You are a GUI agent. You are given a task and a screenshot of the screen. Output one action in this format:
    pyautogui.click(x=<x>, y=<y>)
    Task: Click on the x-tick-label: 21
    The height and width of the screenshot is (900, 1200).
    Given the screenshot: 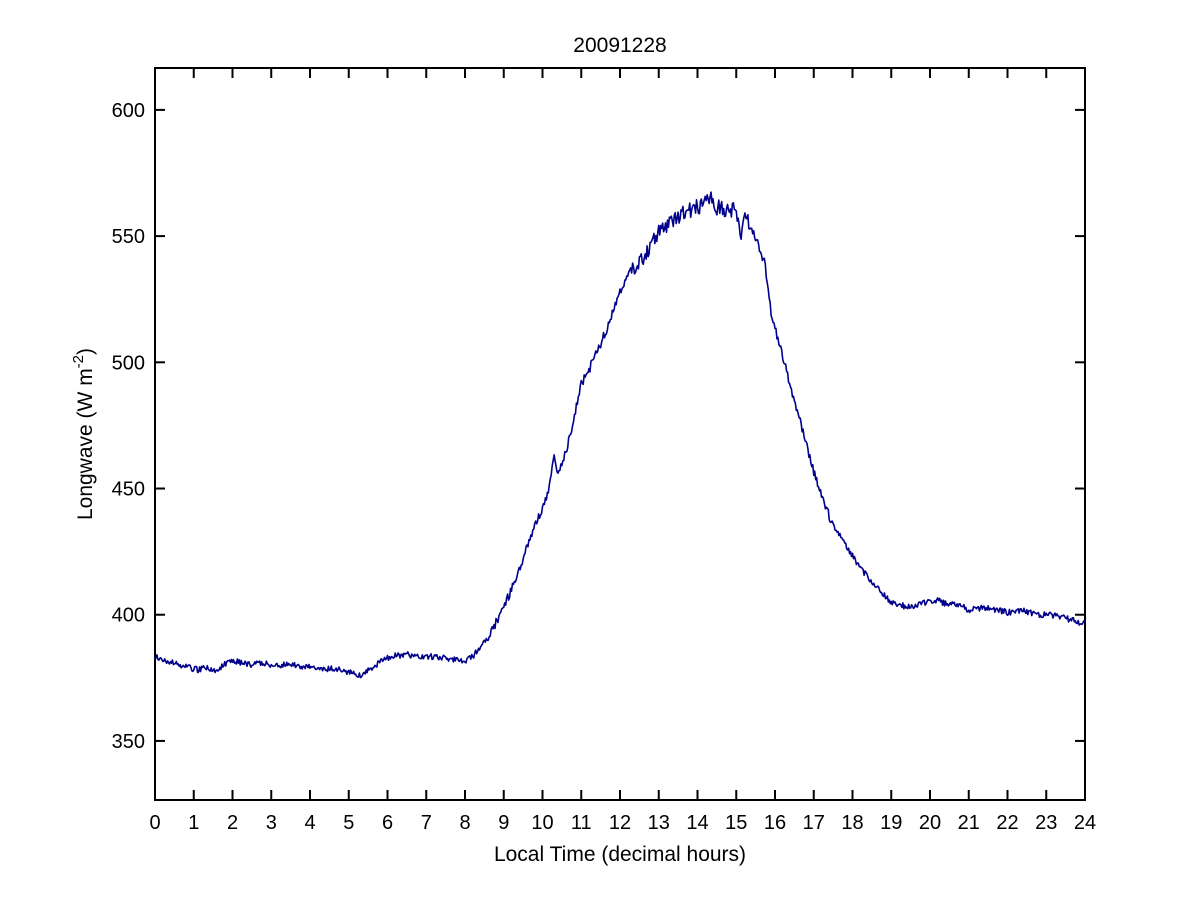 What is the action you would take?
    pyautogui.click(x=969, y=823)
    